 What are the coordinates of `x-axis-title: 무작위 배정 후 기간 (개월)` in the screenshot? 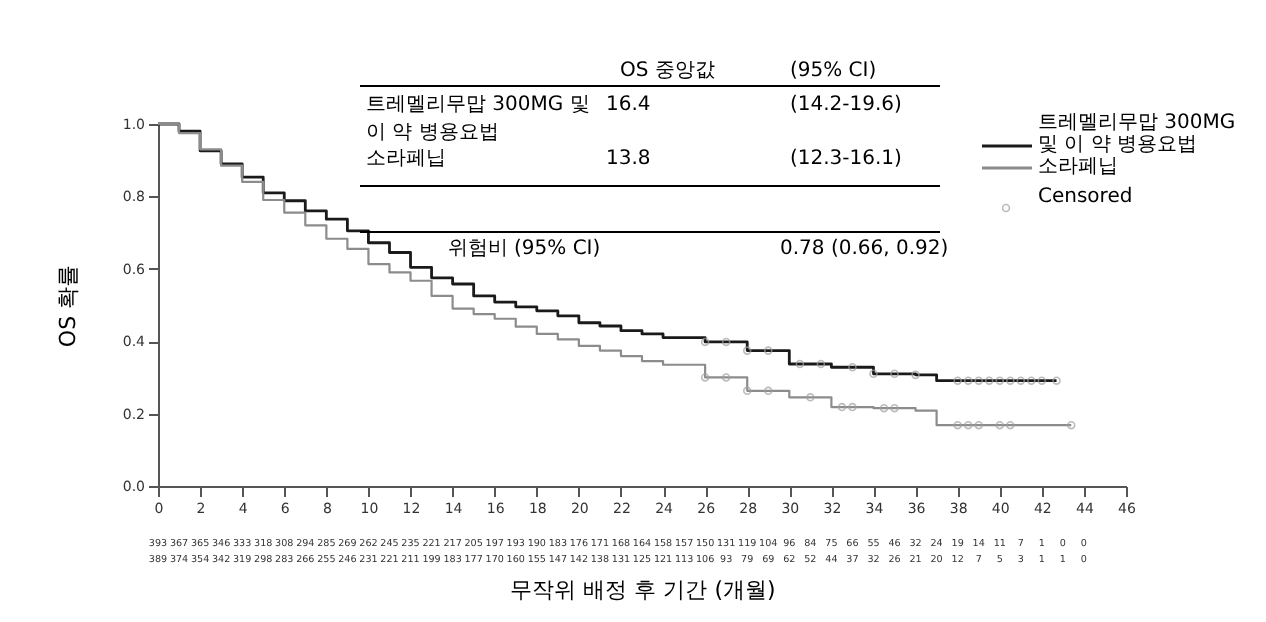 It's located at (643, 590).